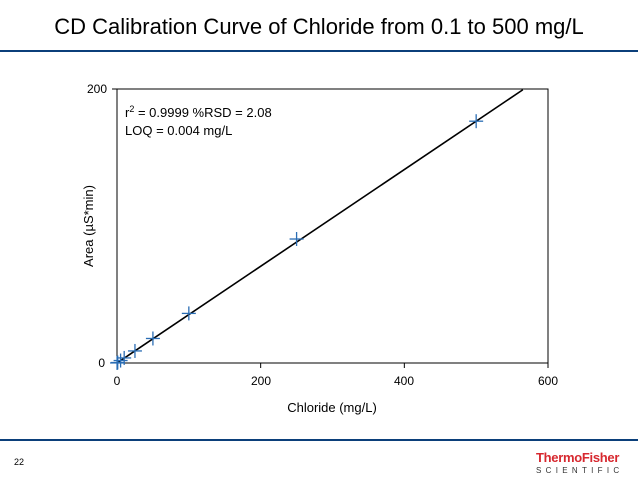 This screenshot has height=478, width=638. I want to click on x-tick-label-2: 400, so click(404, 381).